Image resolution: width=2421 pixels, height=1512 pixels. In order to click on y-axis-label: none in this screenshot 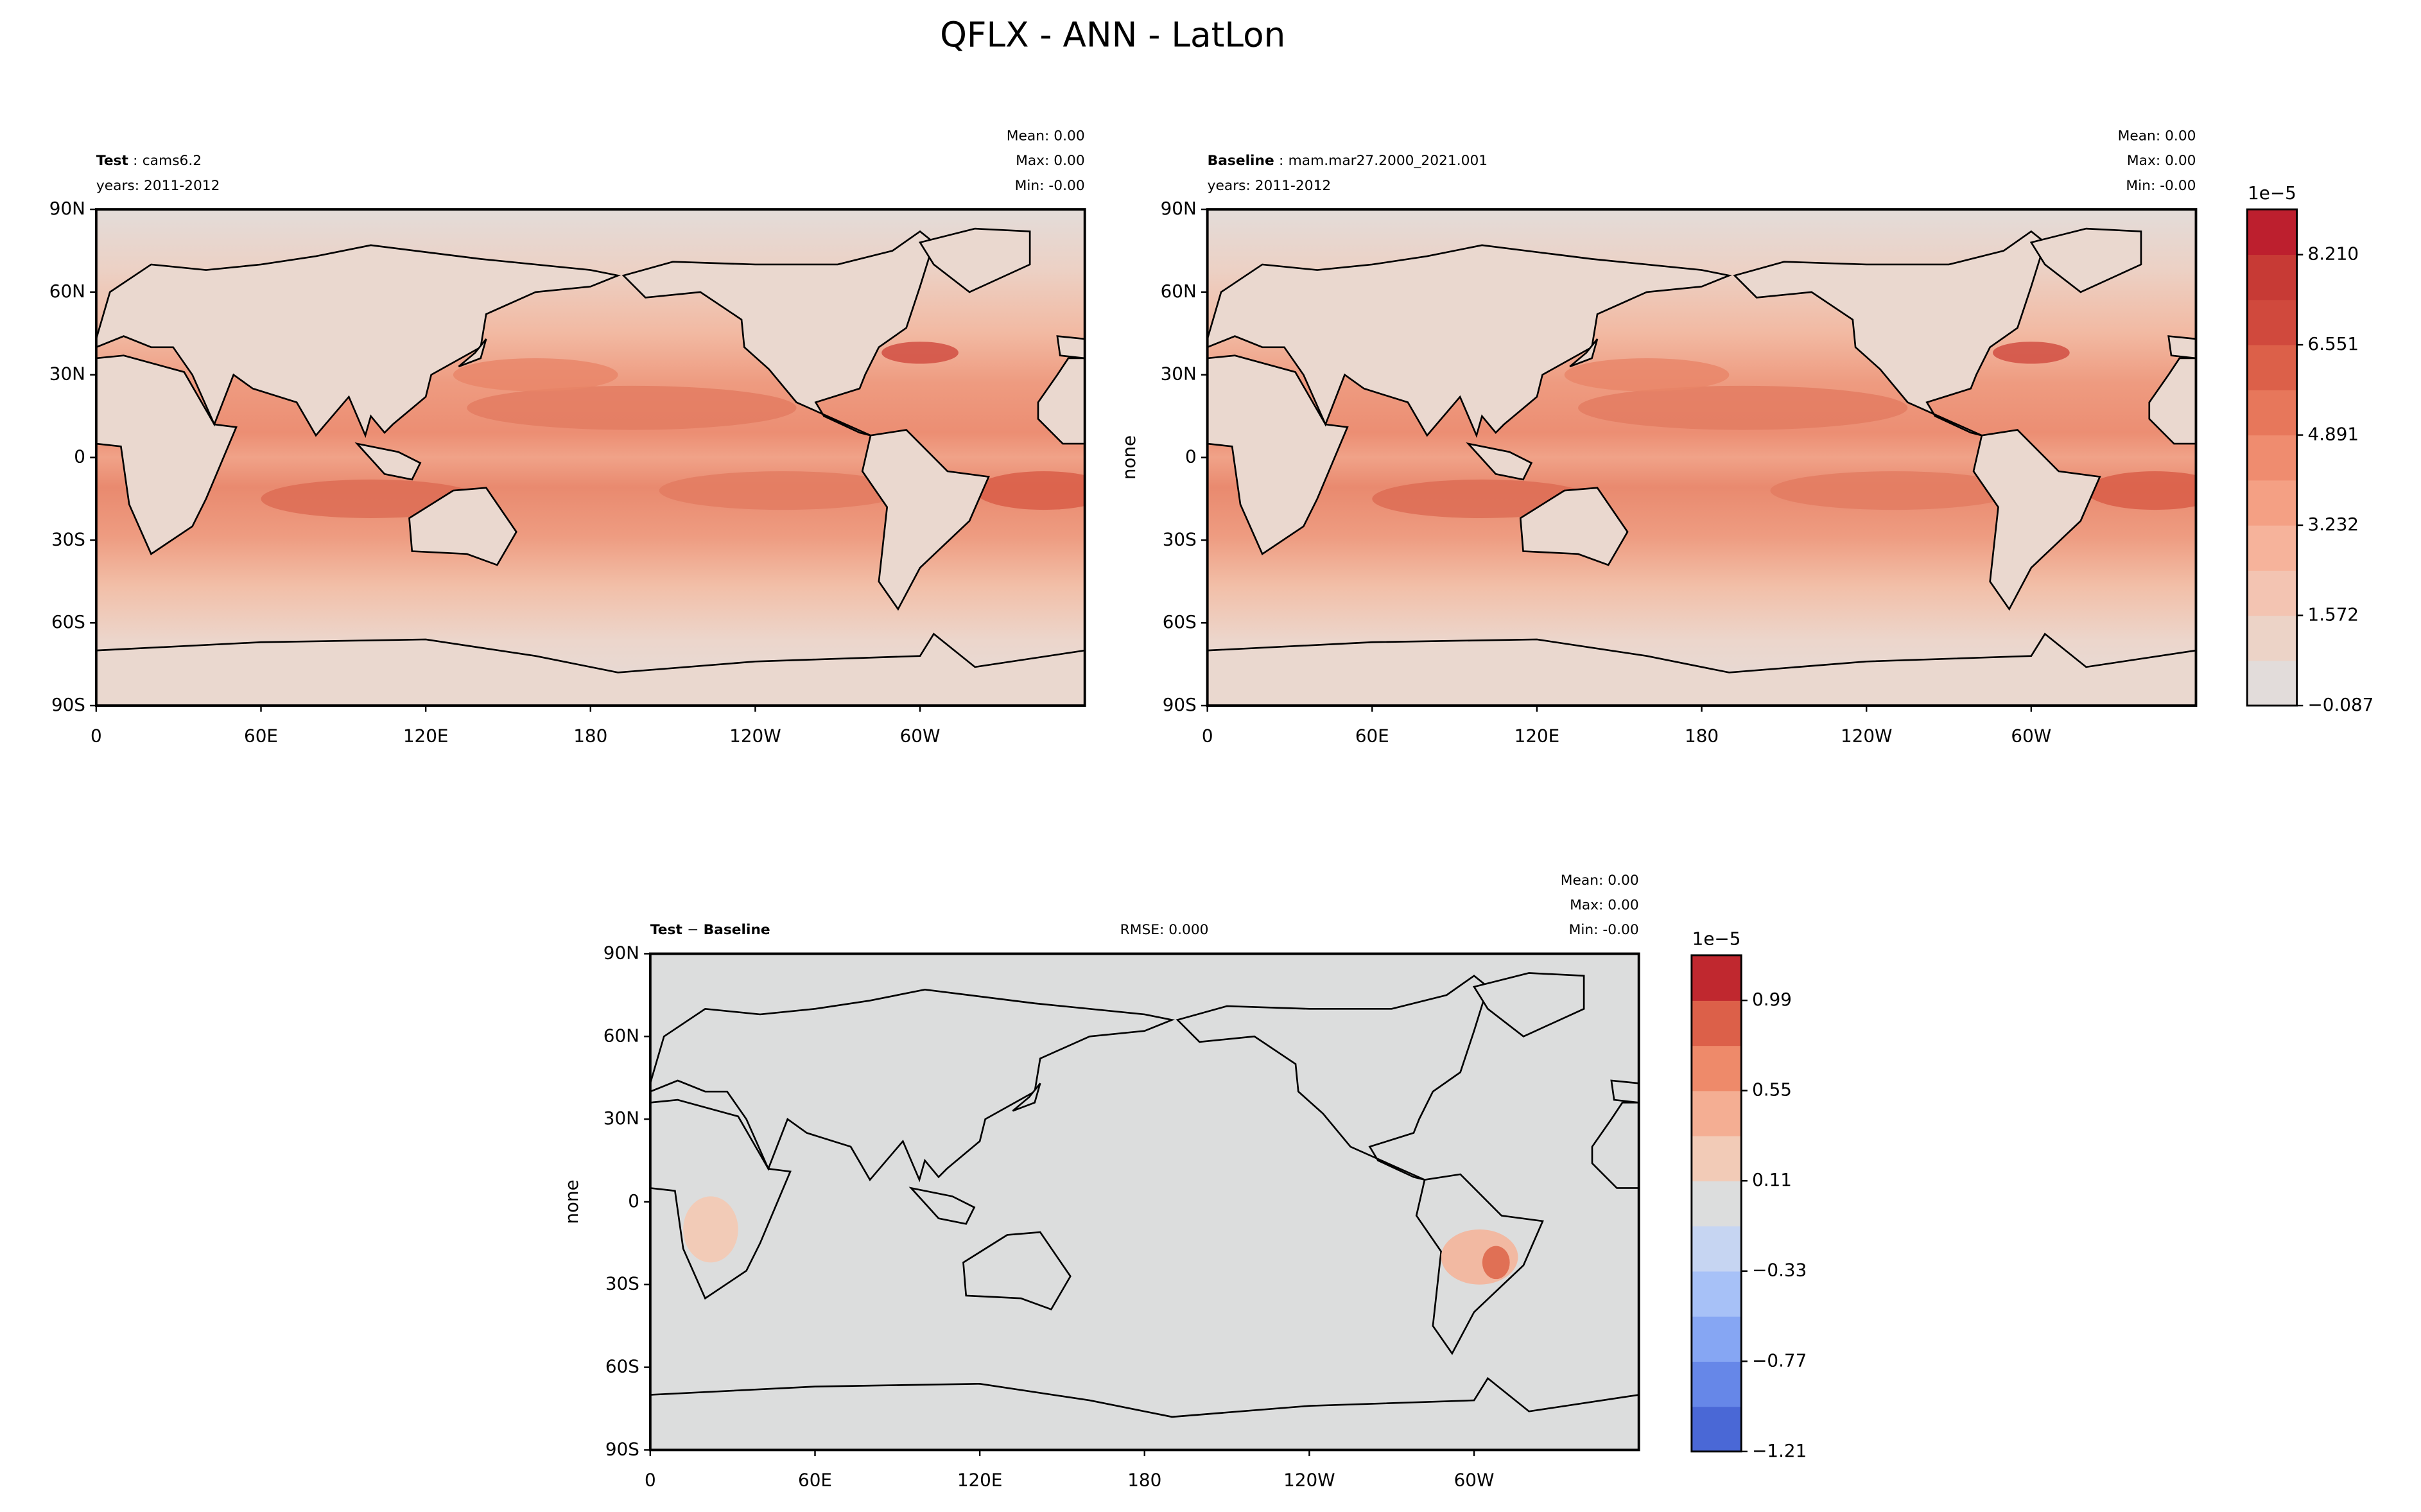, I will do `click(571, 1201)`.